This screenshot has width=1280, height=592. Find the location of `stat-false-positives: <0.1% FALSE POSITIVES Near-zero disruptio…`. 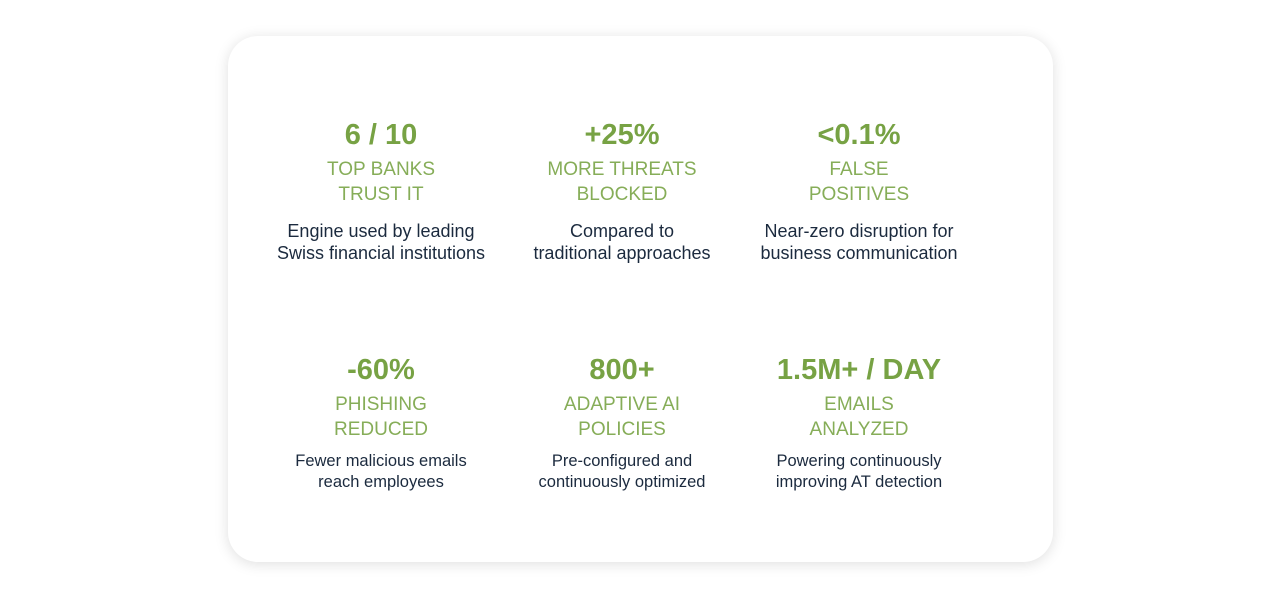

stat-false-positives: <0.1% FALSE POSITIVES Near-zero disruptio… is located at coordinates (859, 191).